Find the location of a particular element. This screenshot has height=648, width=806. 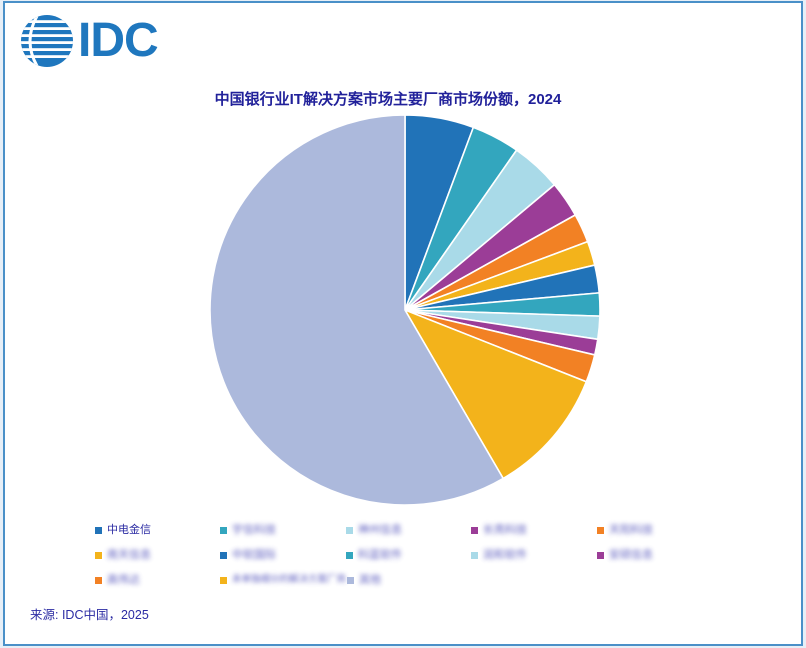

source-note: 来源: IDC中国，2025 is located at coordinates (89, 615).